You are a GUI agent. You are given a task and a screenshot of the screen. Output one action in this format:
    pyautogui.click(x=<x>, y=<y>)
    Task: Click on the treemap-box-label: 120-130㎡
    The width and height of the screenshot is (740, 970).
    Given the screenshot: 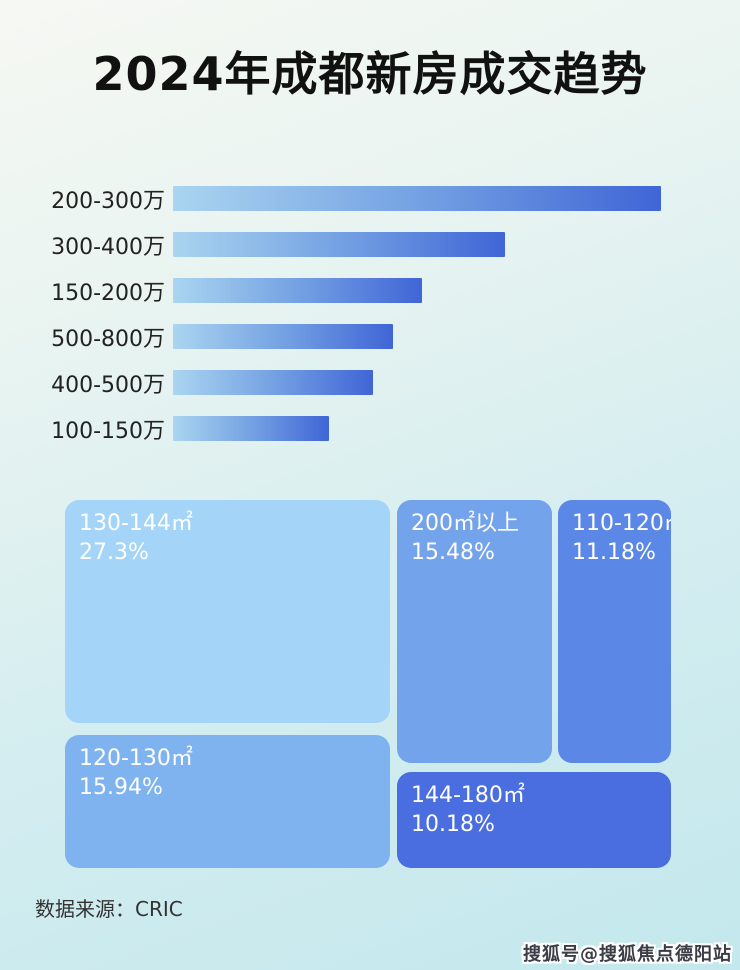 What is the action you would take?
    pyautogui.click(x=136, y=758)
    